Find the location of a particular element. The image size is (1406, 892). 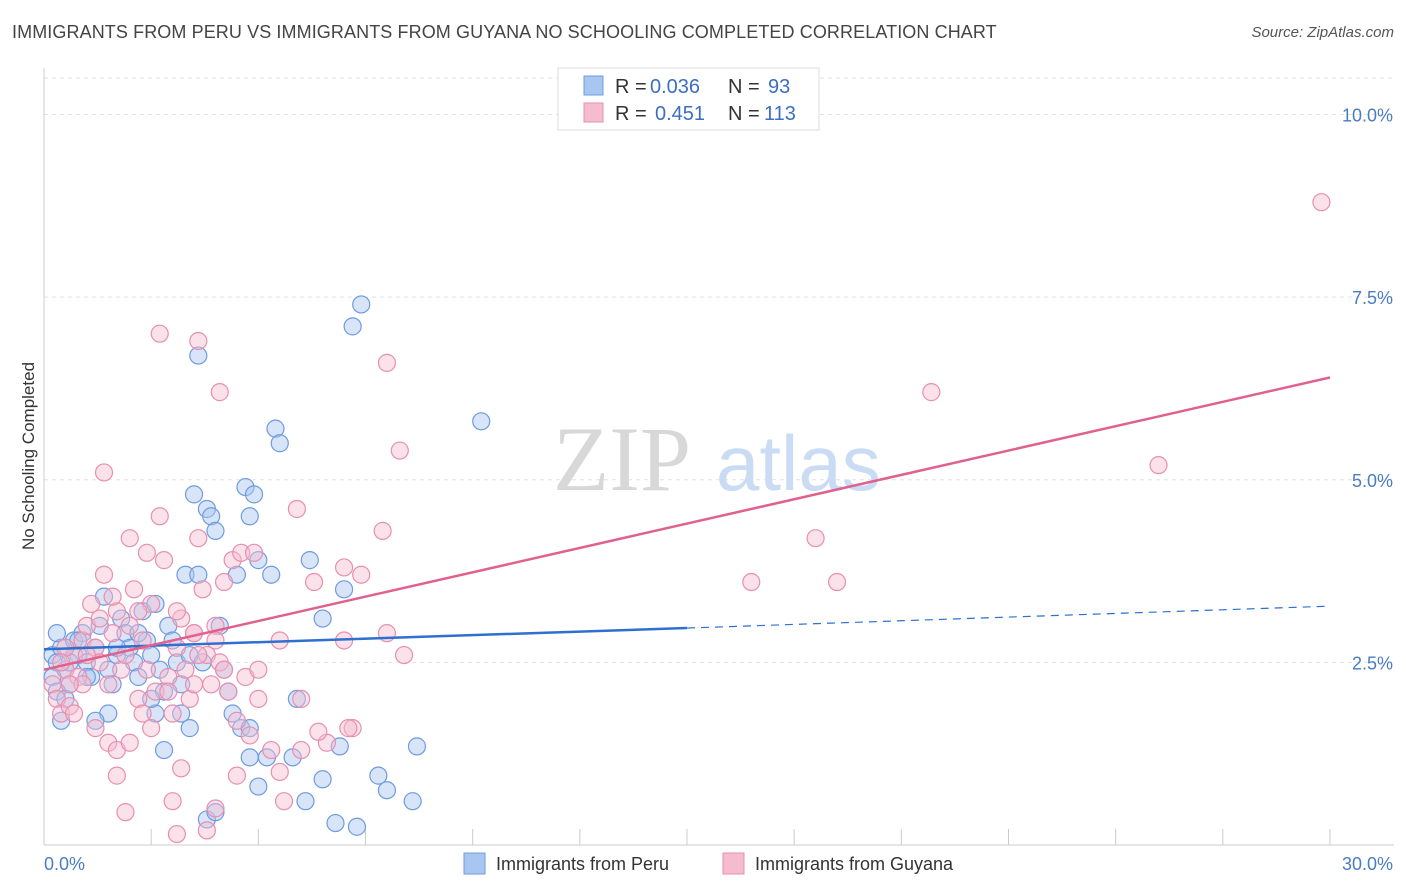

bottom-legend-swatch-guyana is located at coordinates (733, 863).